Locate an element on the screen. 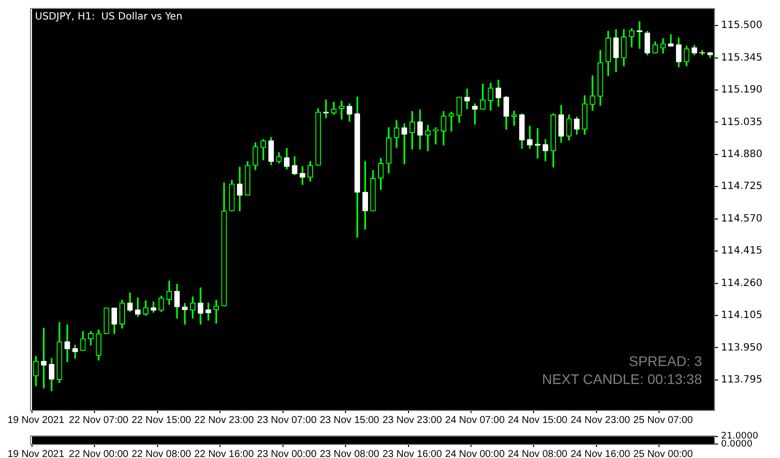  y-tick-label: 114.260 is located at coordinates (741, 283).